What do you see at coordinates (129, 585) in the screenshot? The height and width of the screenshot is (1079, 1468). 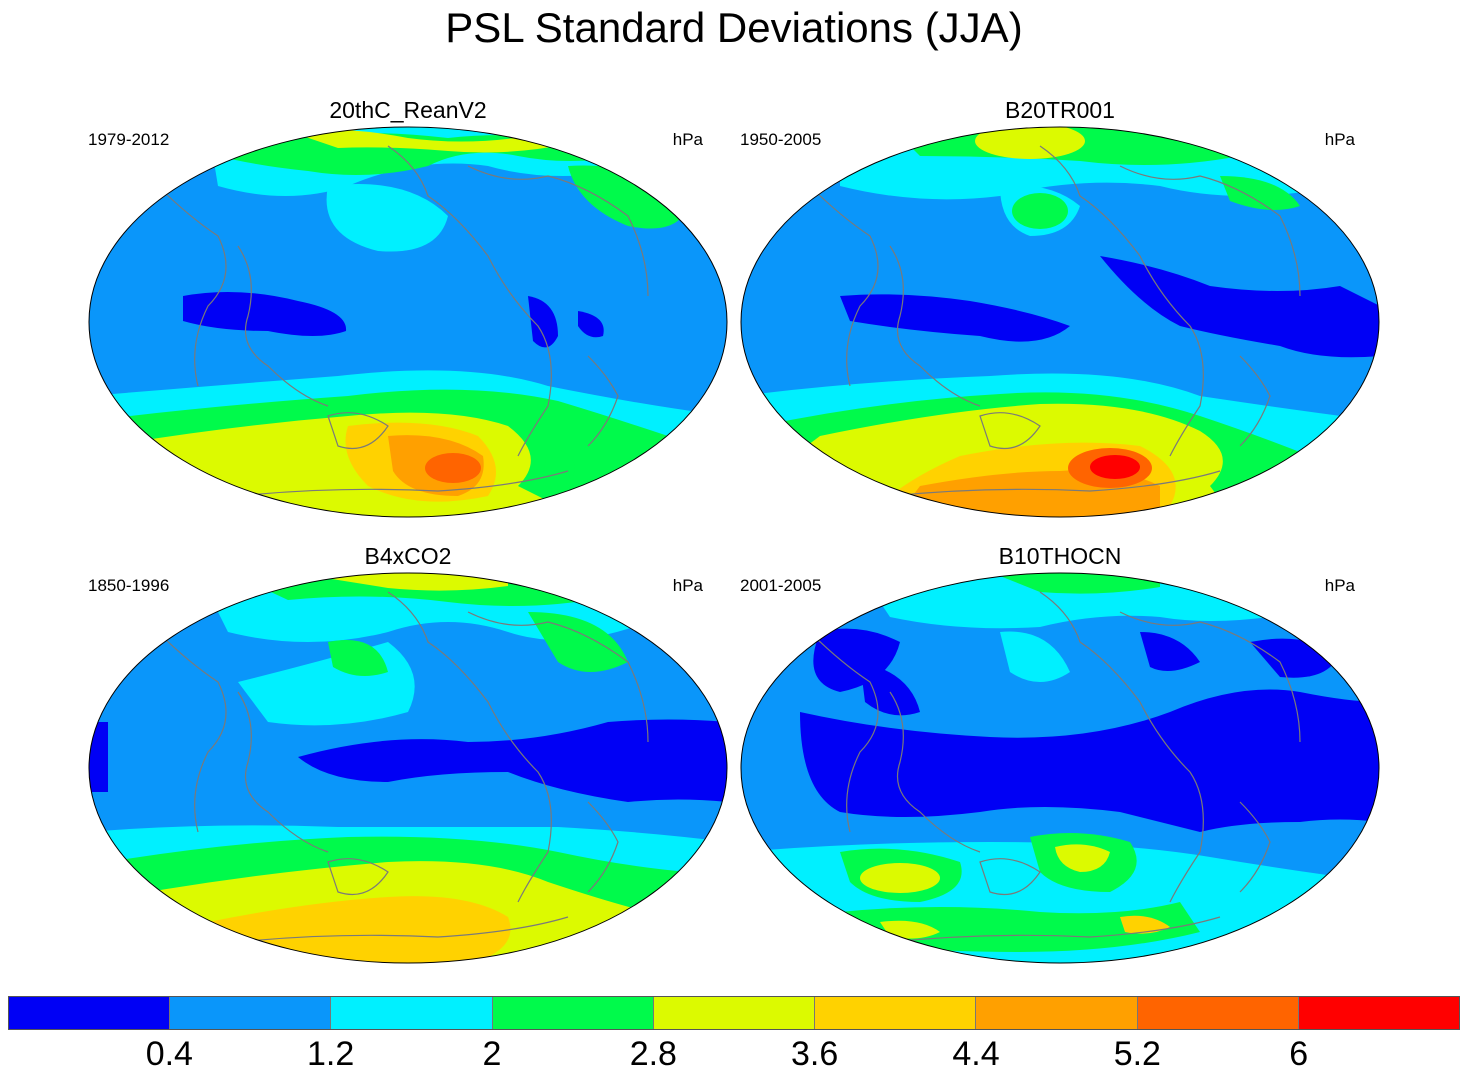 I see `panel-period: 1850-1996` at bounding box center [129, 585].